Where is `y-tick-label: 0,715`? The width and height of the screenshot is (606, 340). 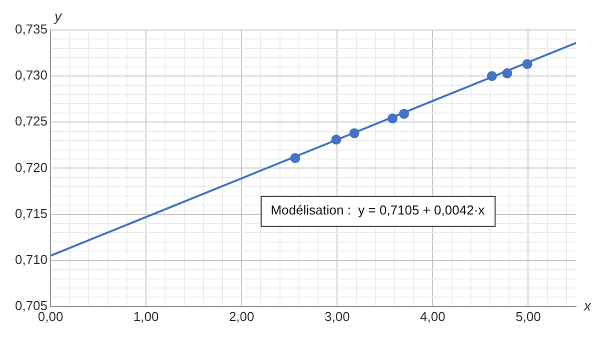 y-tick-label: 0,715 is located at coordinates (31, 213).